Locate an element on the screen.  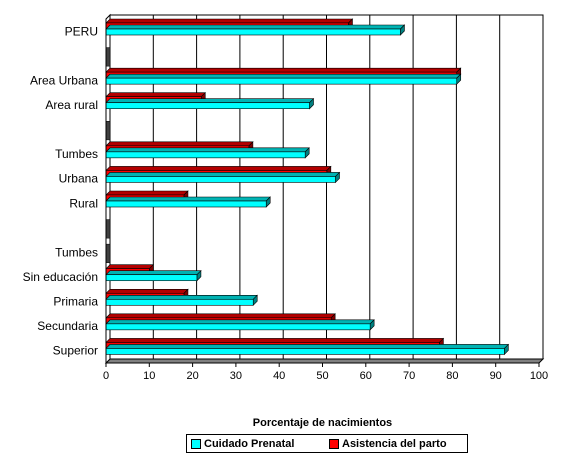
legend: Cuidado Prenatal Asistencia del parto is located at coordinates (327, 443).